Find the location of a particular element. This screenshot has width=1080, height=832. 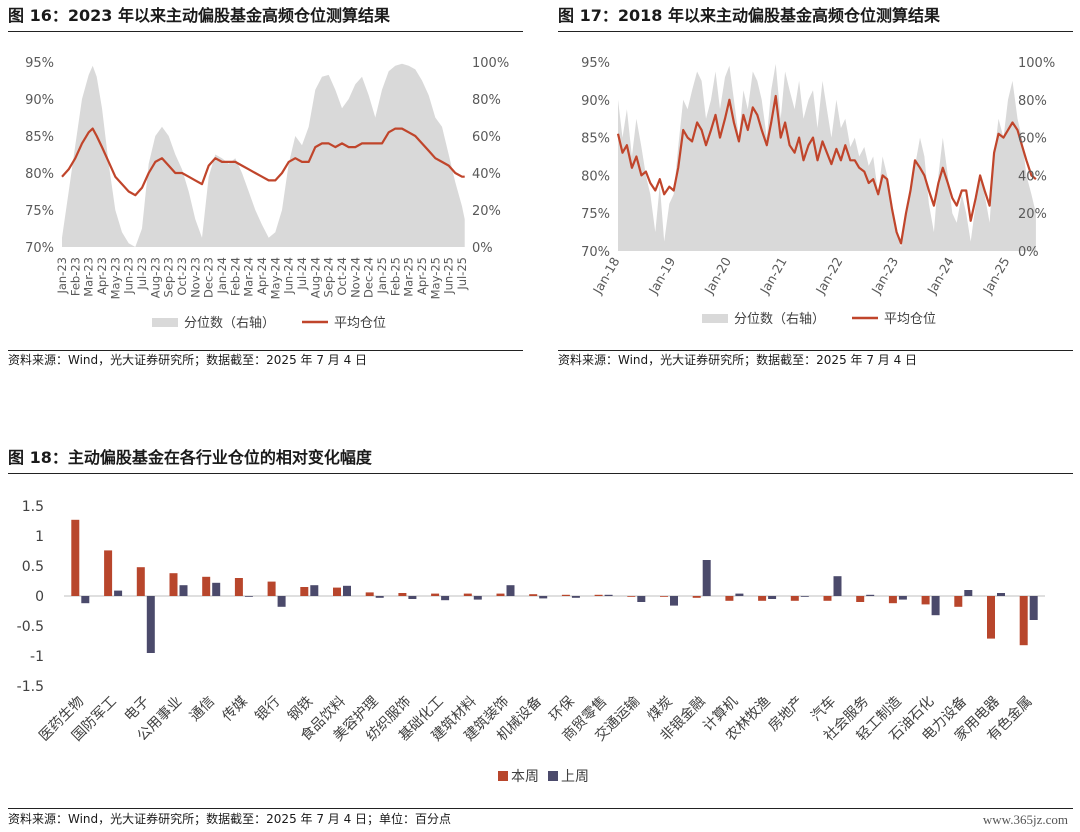

watermark: www.365jz.com is located at coordinates (1025, 819).